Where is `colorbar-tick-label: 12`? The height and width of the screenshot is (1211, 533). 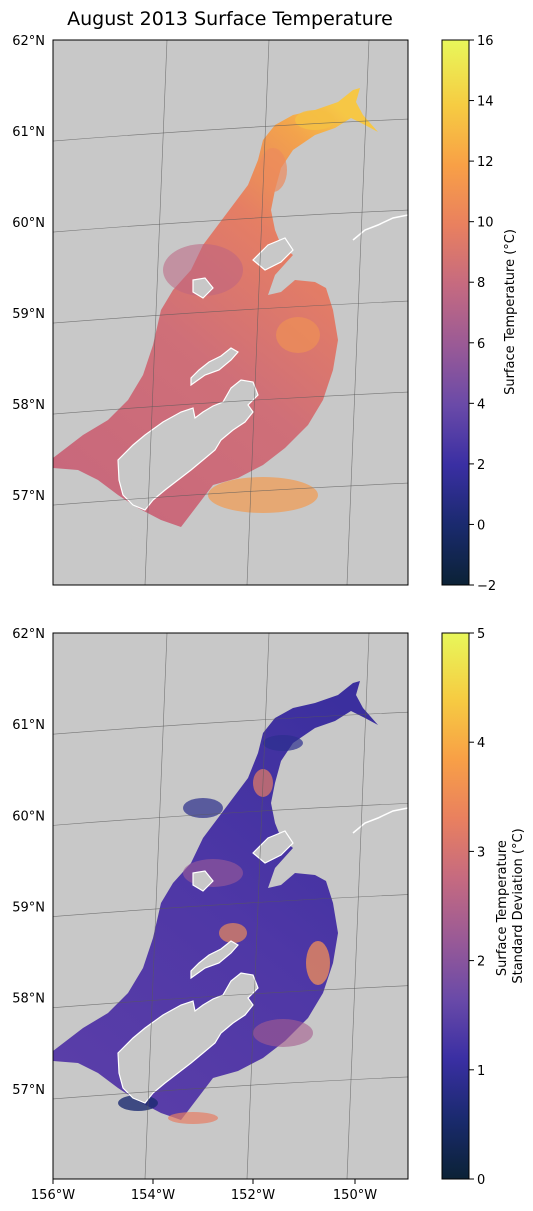
colorbar-tick-label: 12 is located at coordinates (485, 162).